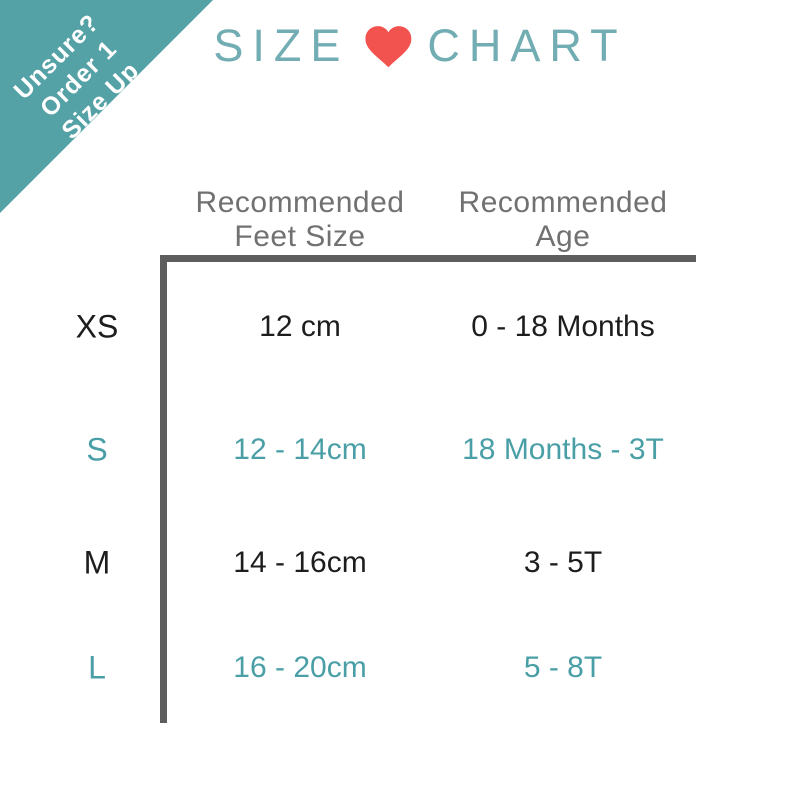 This screenshot has height=800, width=800. Describe the element at coordinates (79, 79) in the screenshot. I see `ribbon-text: Unsure? Order 1 Size Up` at that location.